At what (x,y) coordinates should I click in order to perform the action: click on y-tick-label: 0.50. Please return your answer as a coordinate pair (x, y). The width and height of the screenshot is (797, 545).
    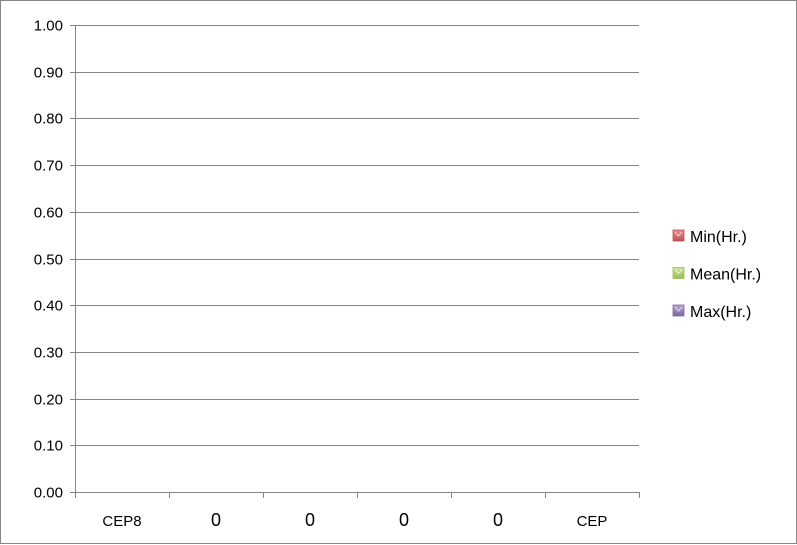
    Looking at the image, I should click on (48, 260).